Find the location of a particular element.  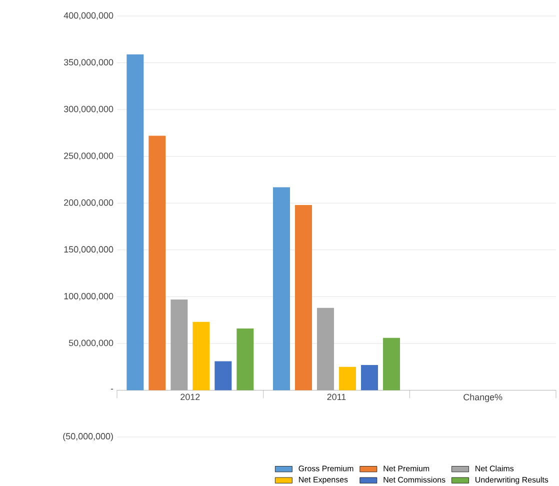

y-tick-label: 400,000,000 is located at coordinates (89, 16).